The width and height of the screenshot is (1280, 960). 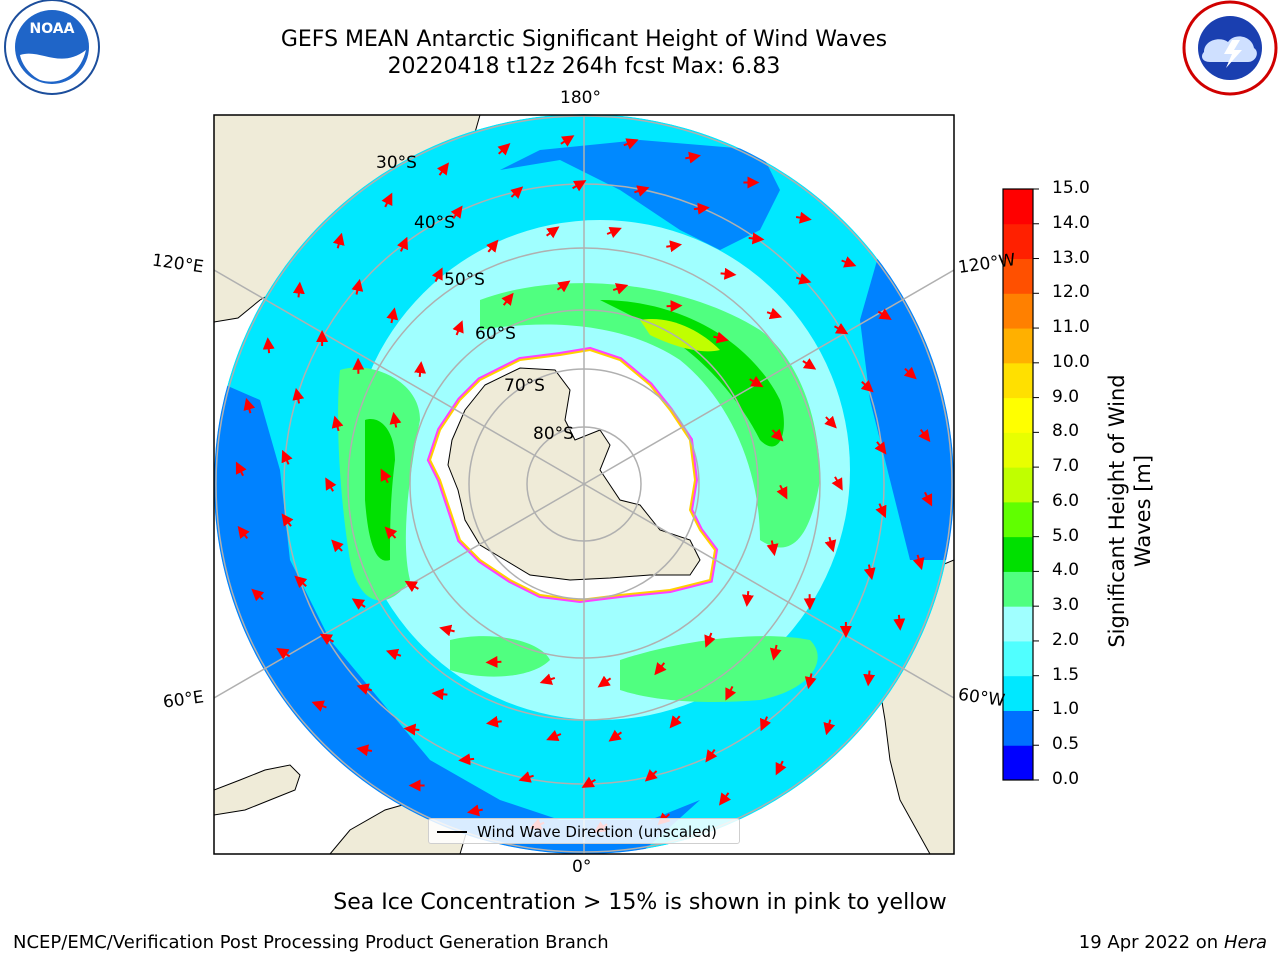 What do you see at coordinates (1071, 327) in the screenshot?
I see `colorbar-tick-label: 11.0` at bounding box center [1071, 327].